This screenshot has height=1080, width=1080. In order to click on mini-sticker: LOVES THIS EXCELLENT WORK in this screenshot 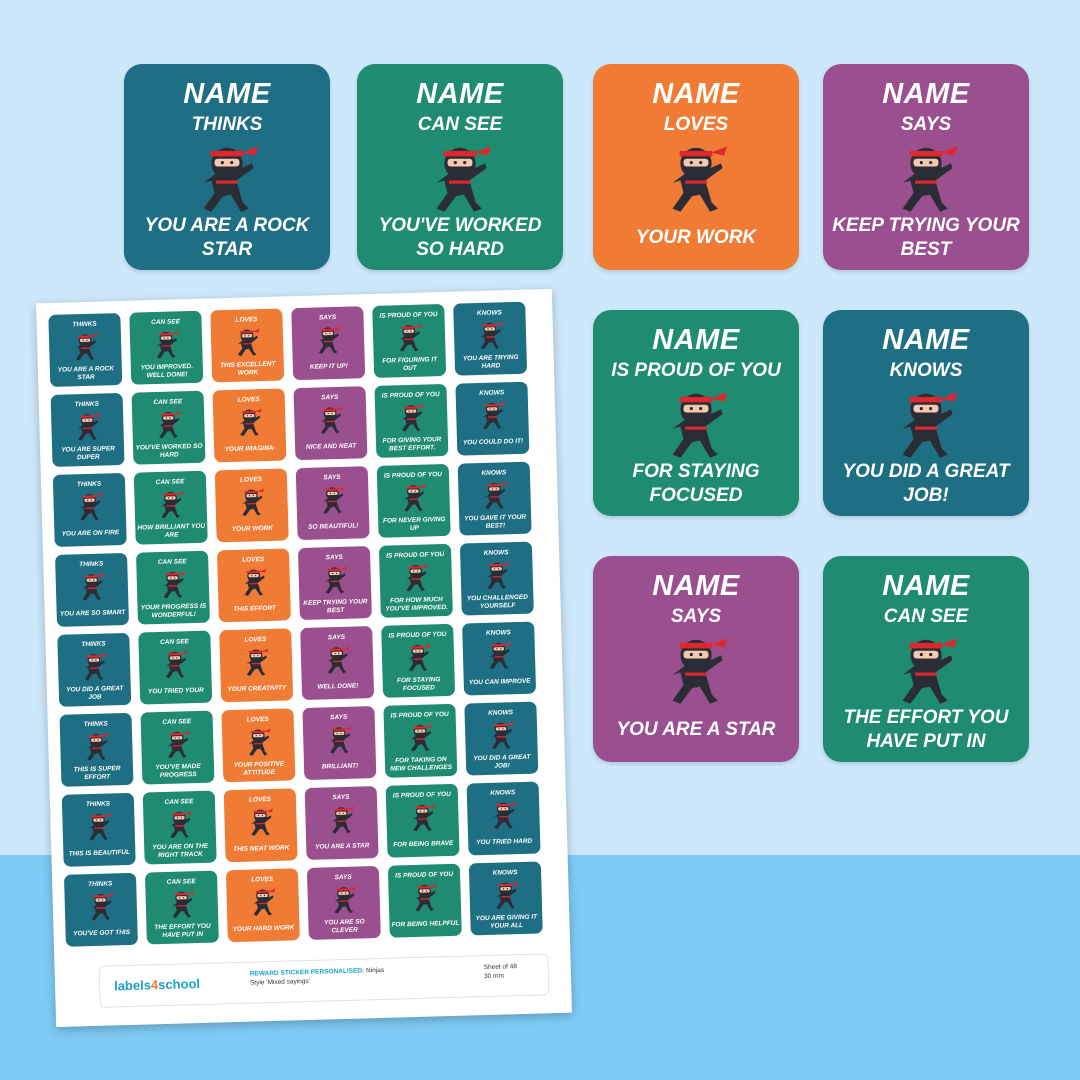, I will do `click(247, 345)`.